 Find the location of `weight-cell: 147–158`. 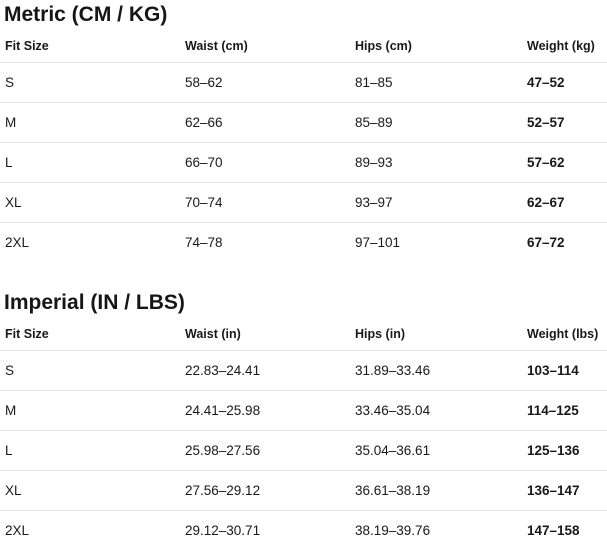

weight-cell: 147–158 is located at coordinates (553, 530).